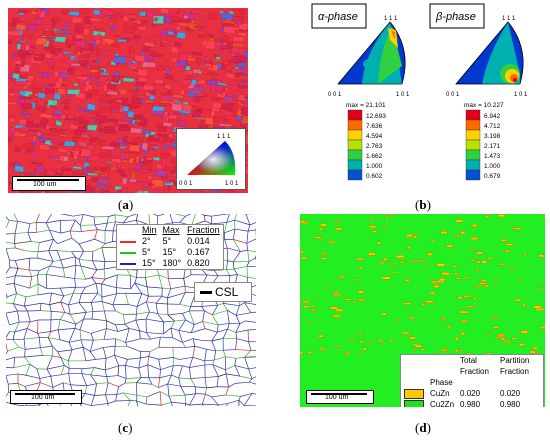  Describe the element at coordinates (484, 105) in the screenshot. I see `pf-max-label: max = 10.227` at that location.